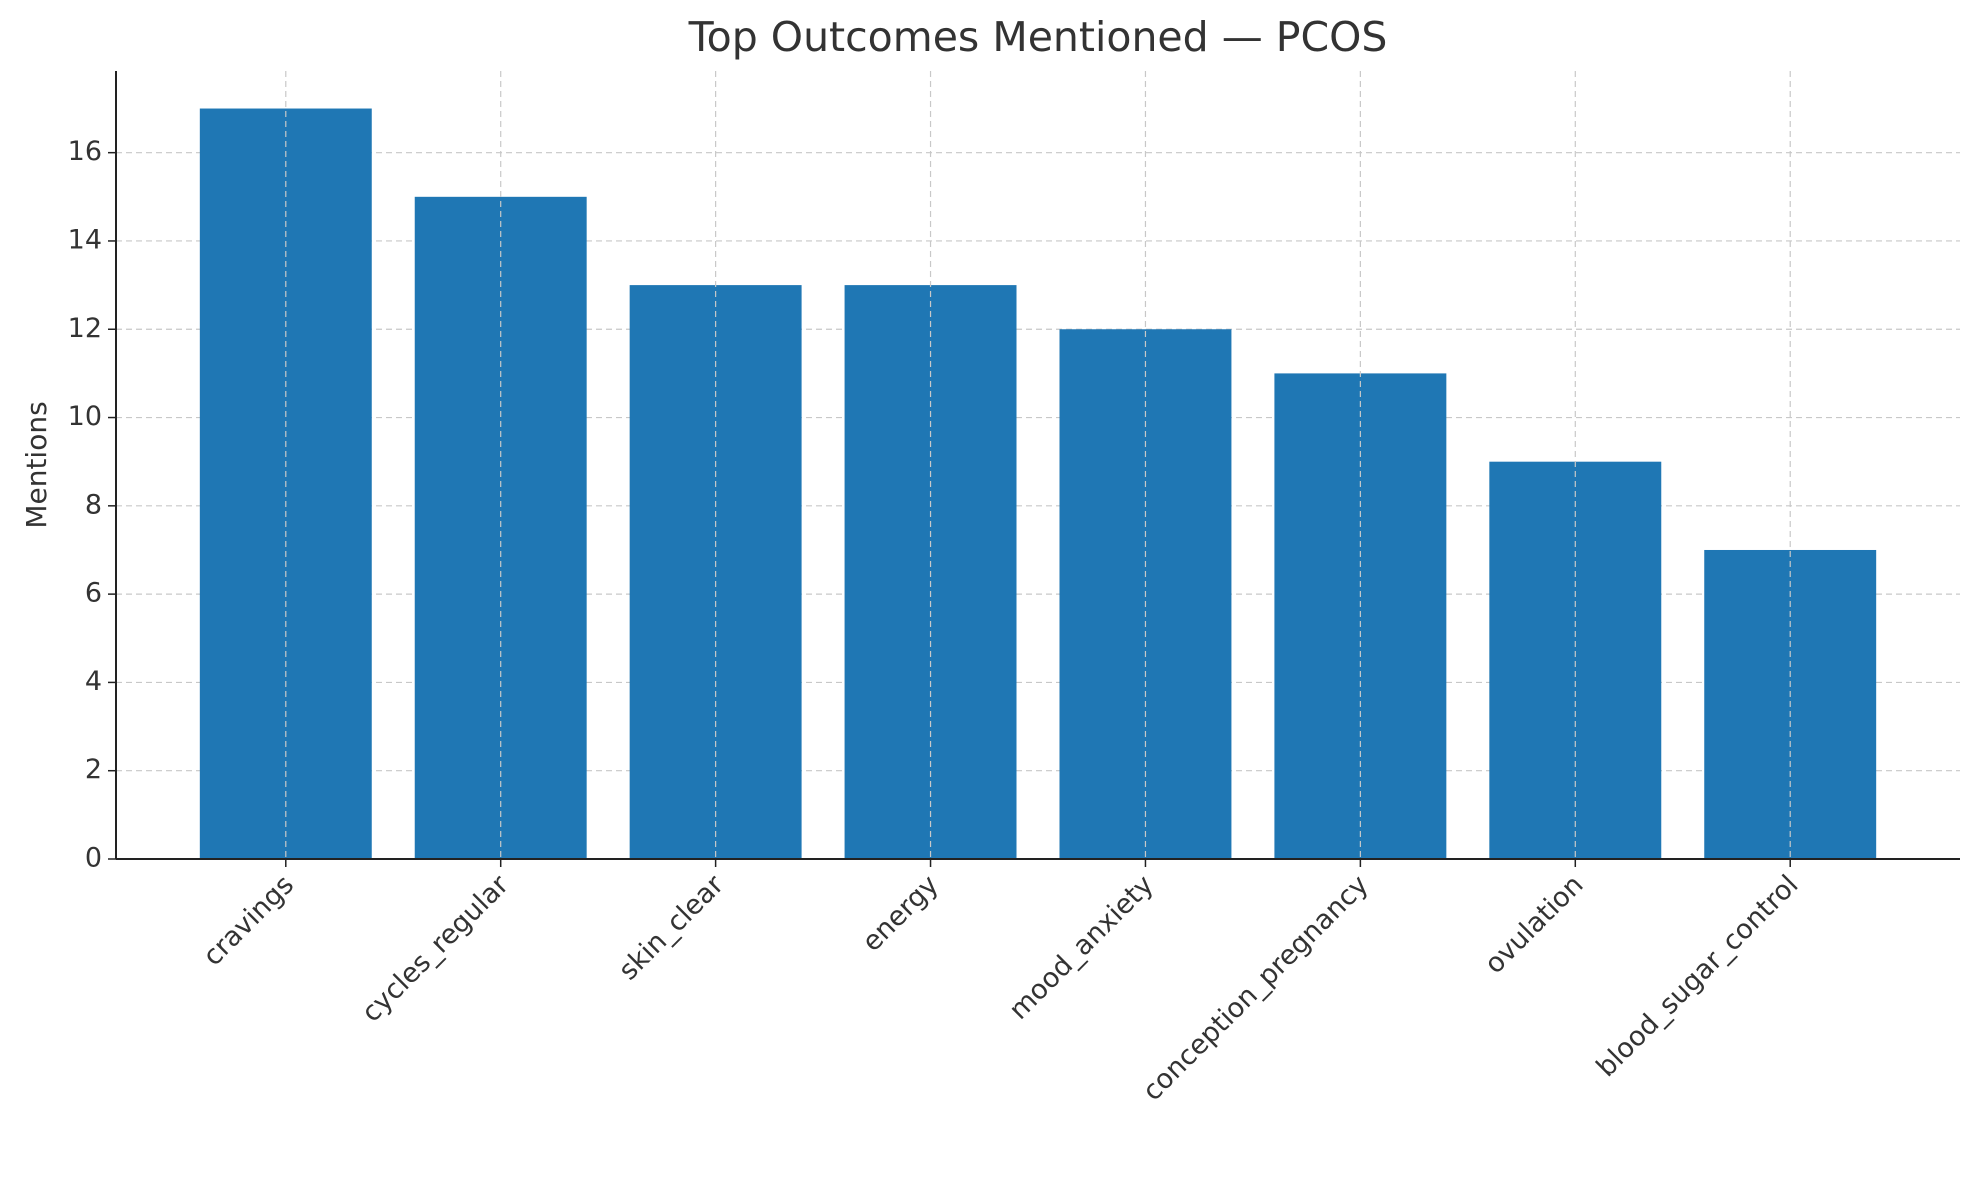 The height and width of the screenshot is (1180, 1979). Describe the element at coordinates (1081, 947) in the screenshot. I see `x-tick-label: mood_anxiety` at that location.